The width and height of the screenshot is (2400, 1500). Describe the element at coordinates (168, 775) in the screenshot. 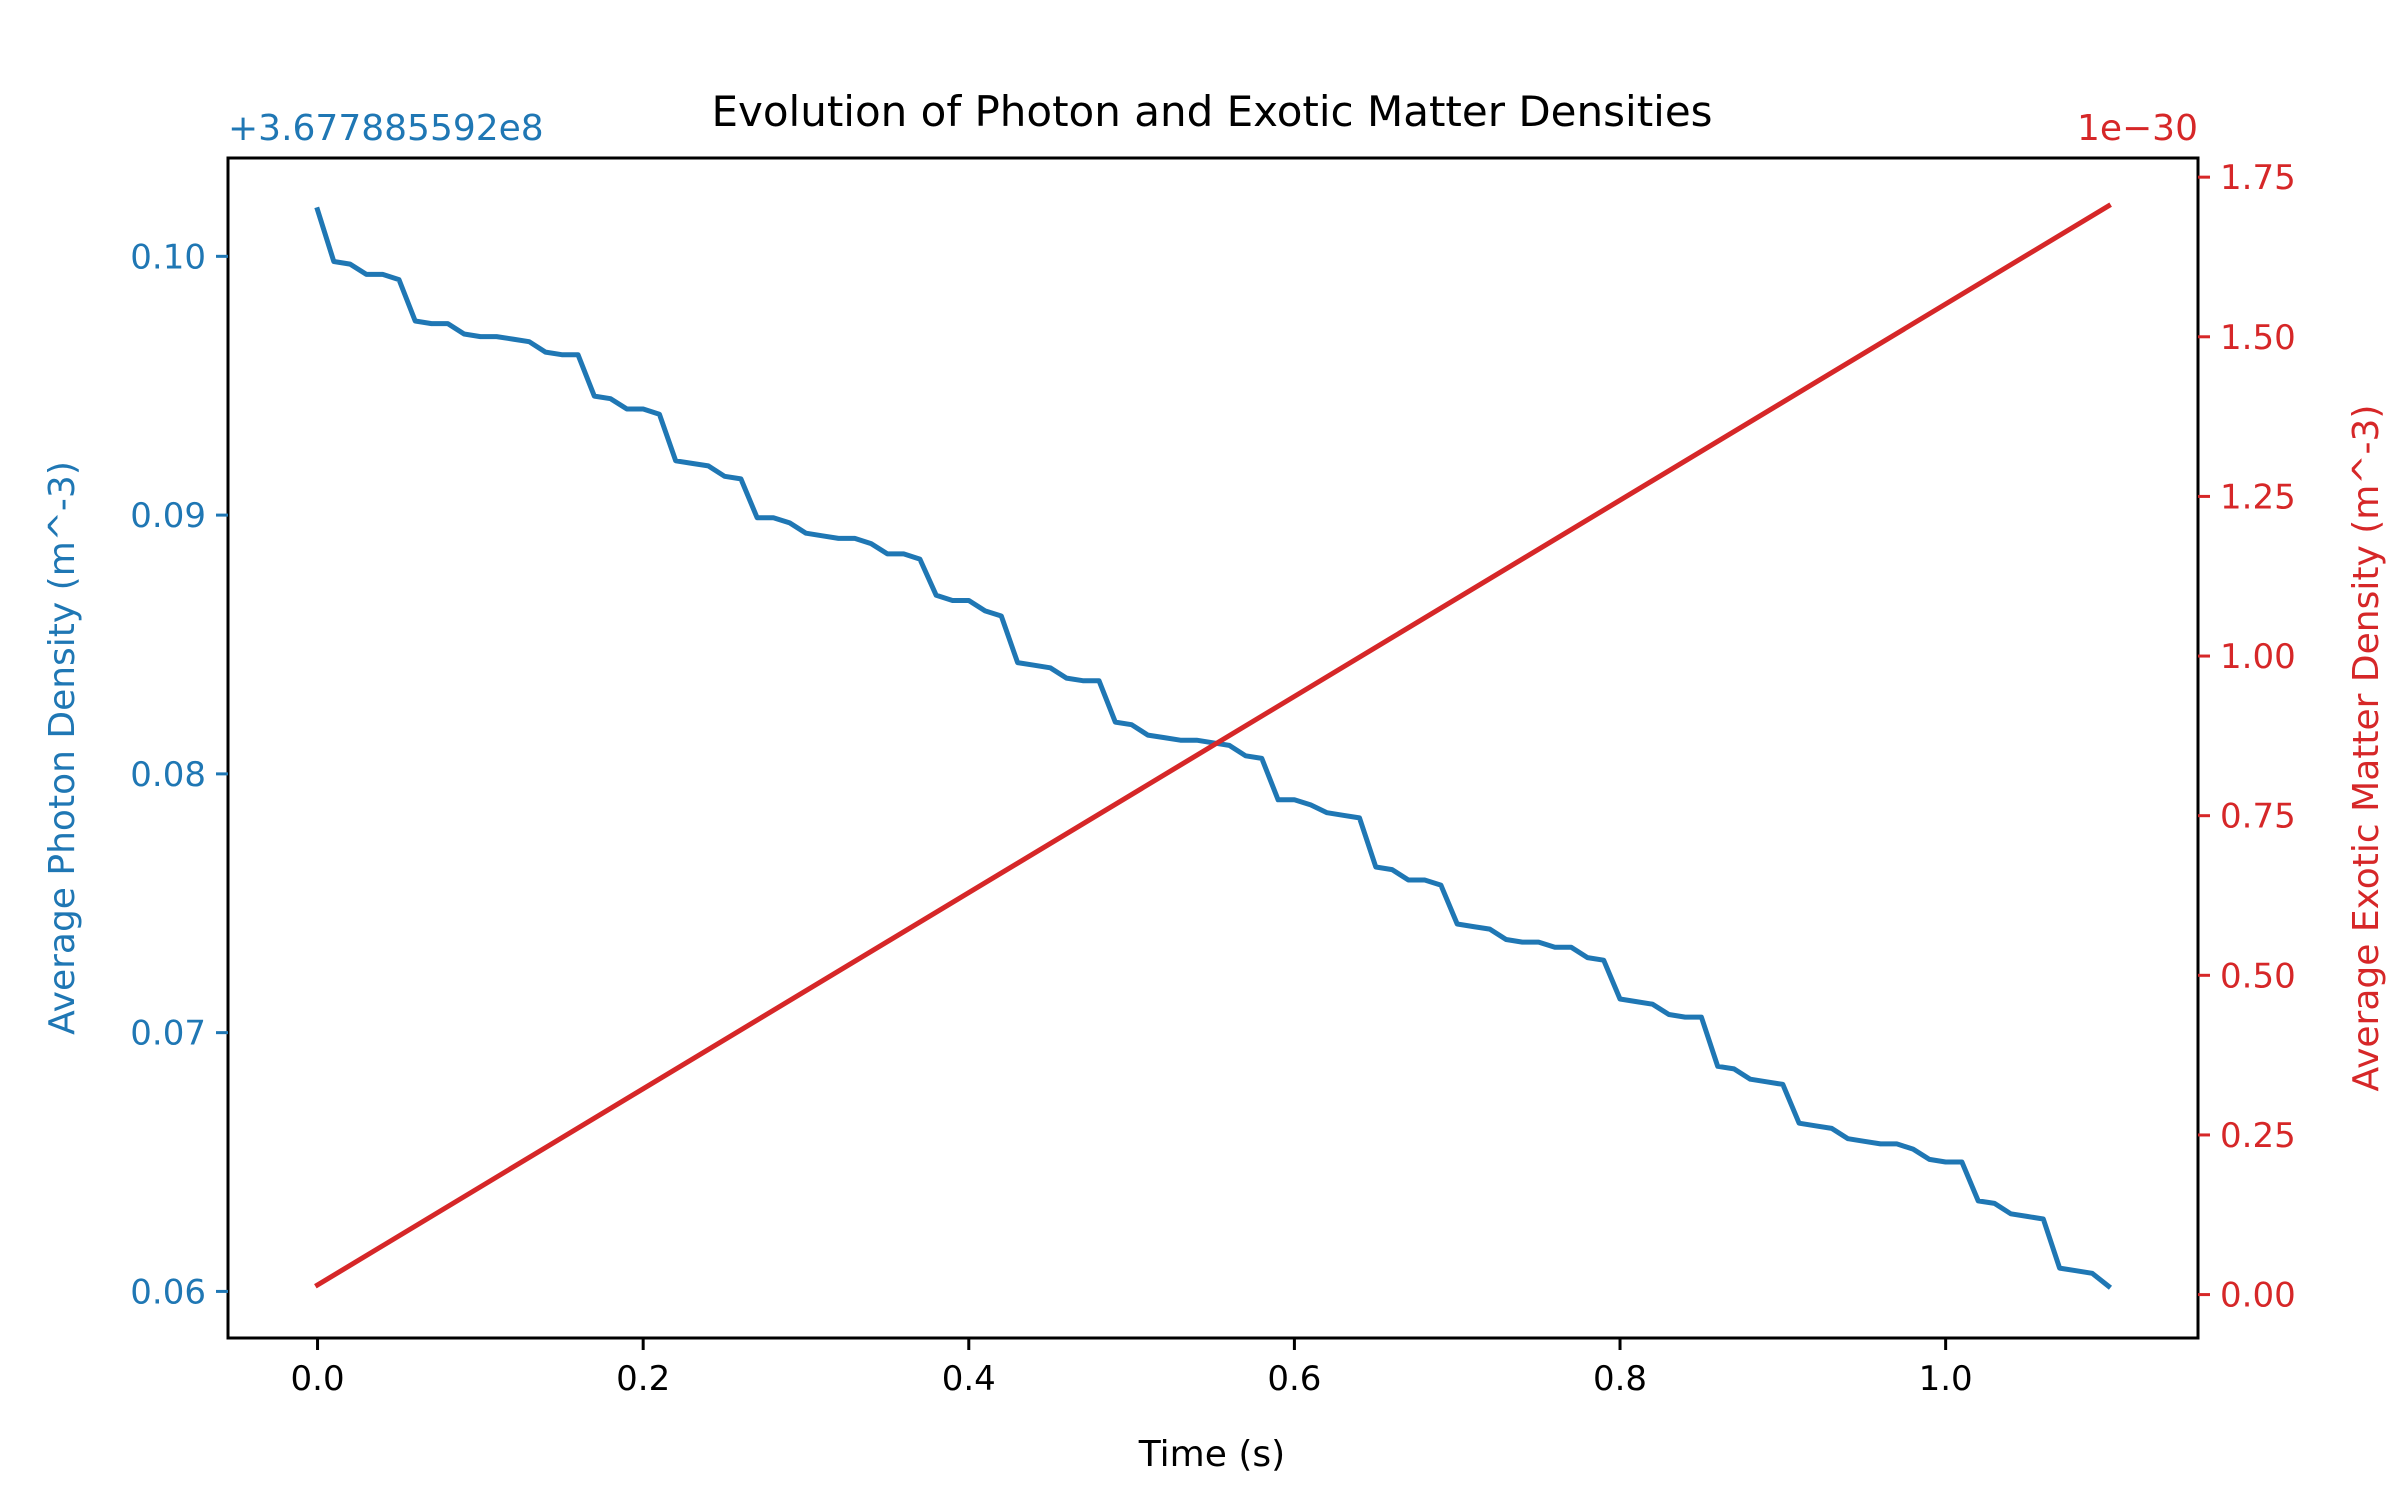

I see `y-left-tick-label: 0.08` at that location.